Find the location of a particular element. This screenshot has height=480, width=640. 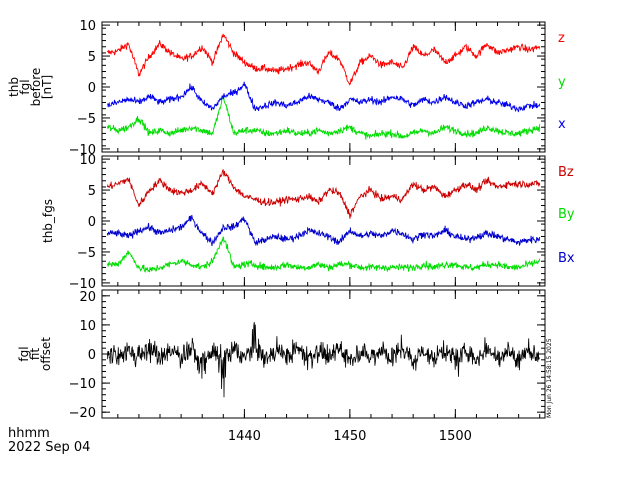

legend-label-z: z is located at coordinates (561, 38).